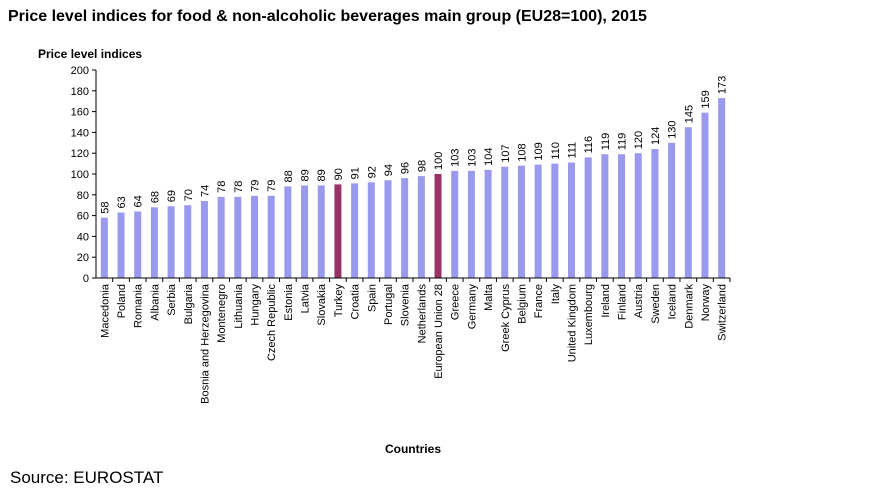 This screenshot has width=874, height=504. I want to click on x-tick-label: Slovakia, so click(322, 304).